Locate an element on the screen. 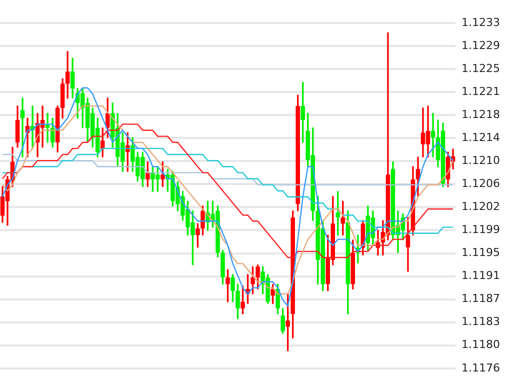  y-tick-label: 1.1206 is located at coordinates (481, 183).